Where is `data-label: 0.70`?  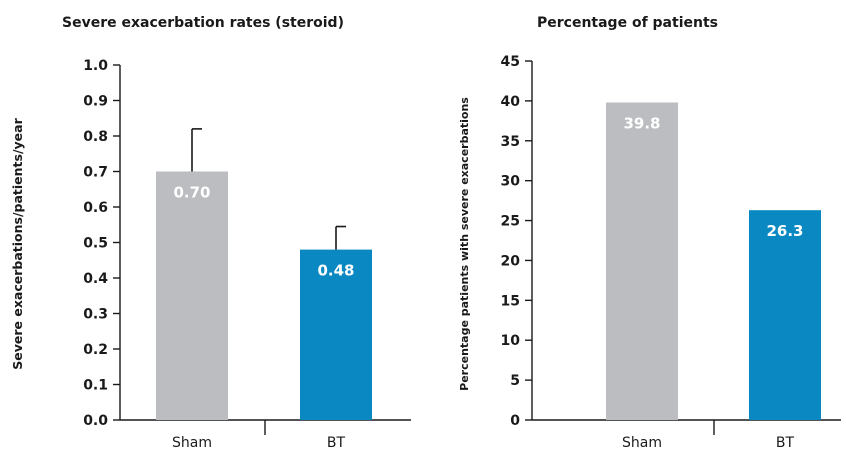 data-label: 0.70 is located at coordinates (191, 193).